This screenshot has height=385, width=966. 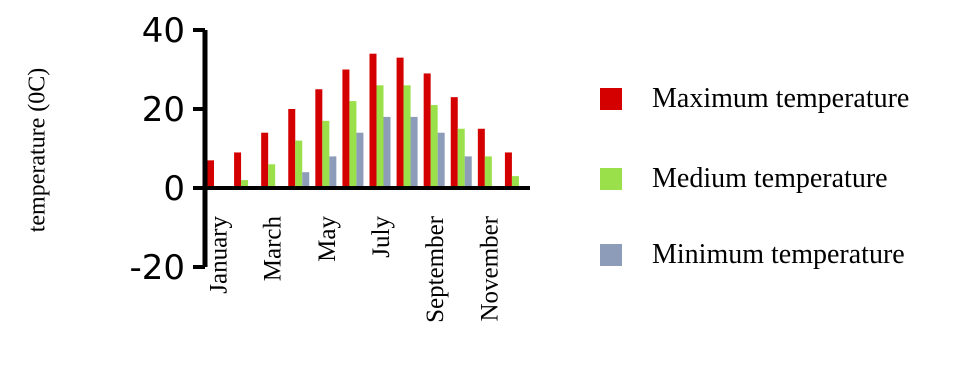 I want to click on legend-item-maximum: Maximum temperature, so click(x=754, y=99).